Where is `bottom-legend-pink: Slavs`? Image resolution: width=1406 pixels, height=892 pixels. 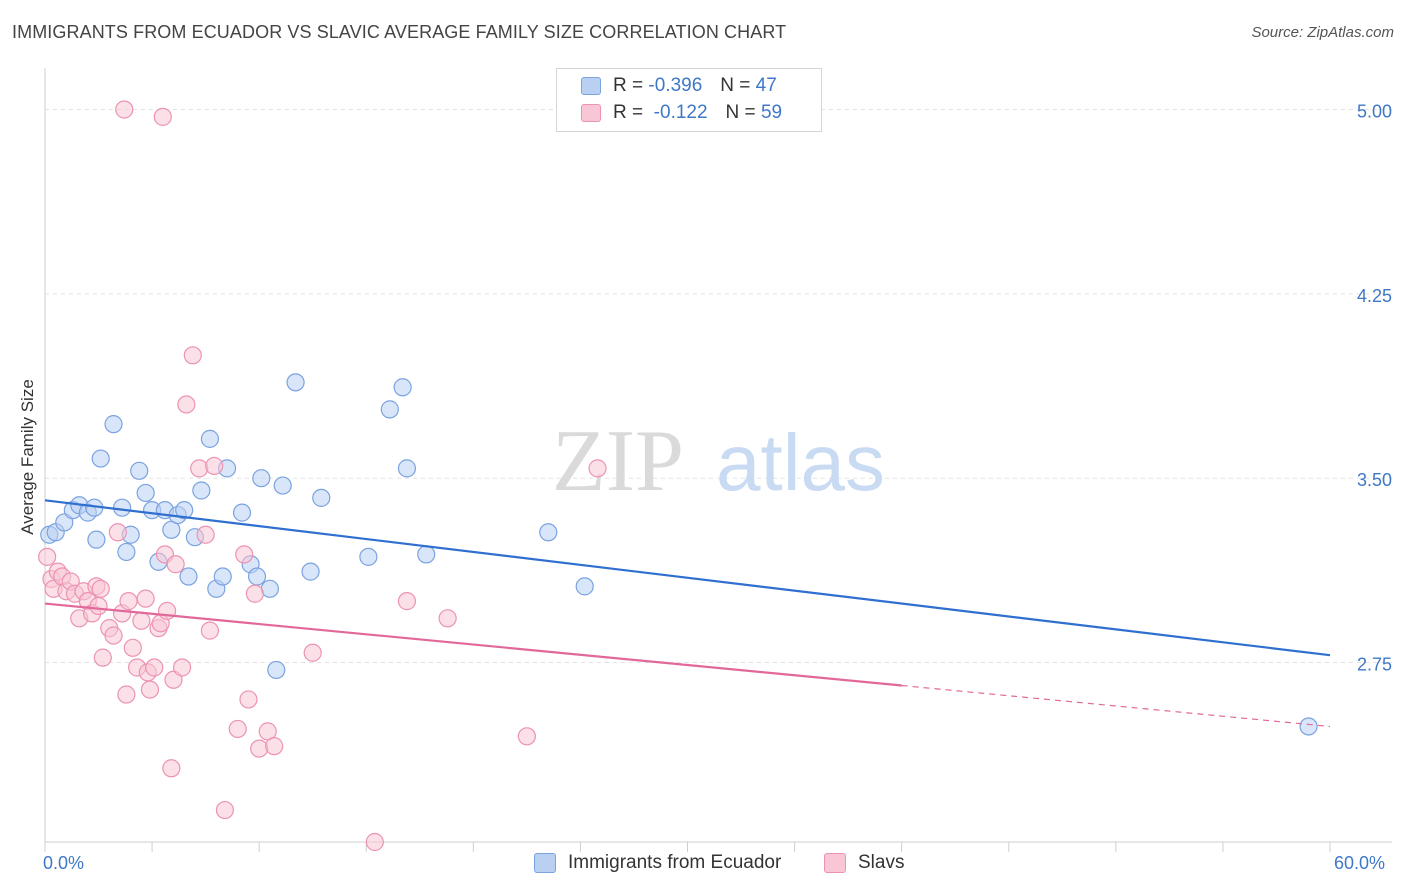
bottom-legend-pink: Slavs is located at coordinates (864, 863).